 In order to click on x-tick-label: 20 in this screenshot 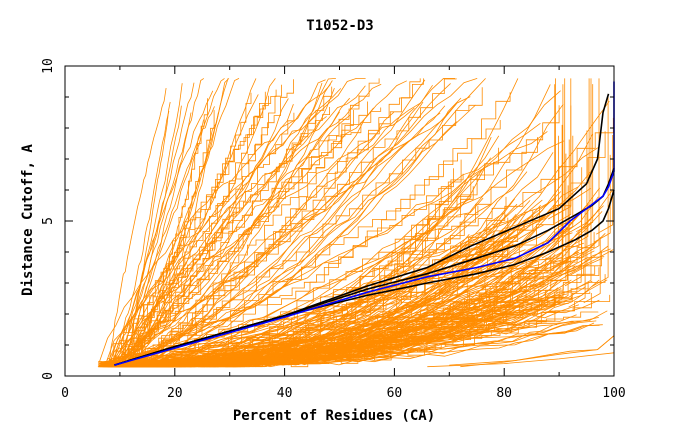, I will do `click(175, 393)`.